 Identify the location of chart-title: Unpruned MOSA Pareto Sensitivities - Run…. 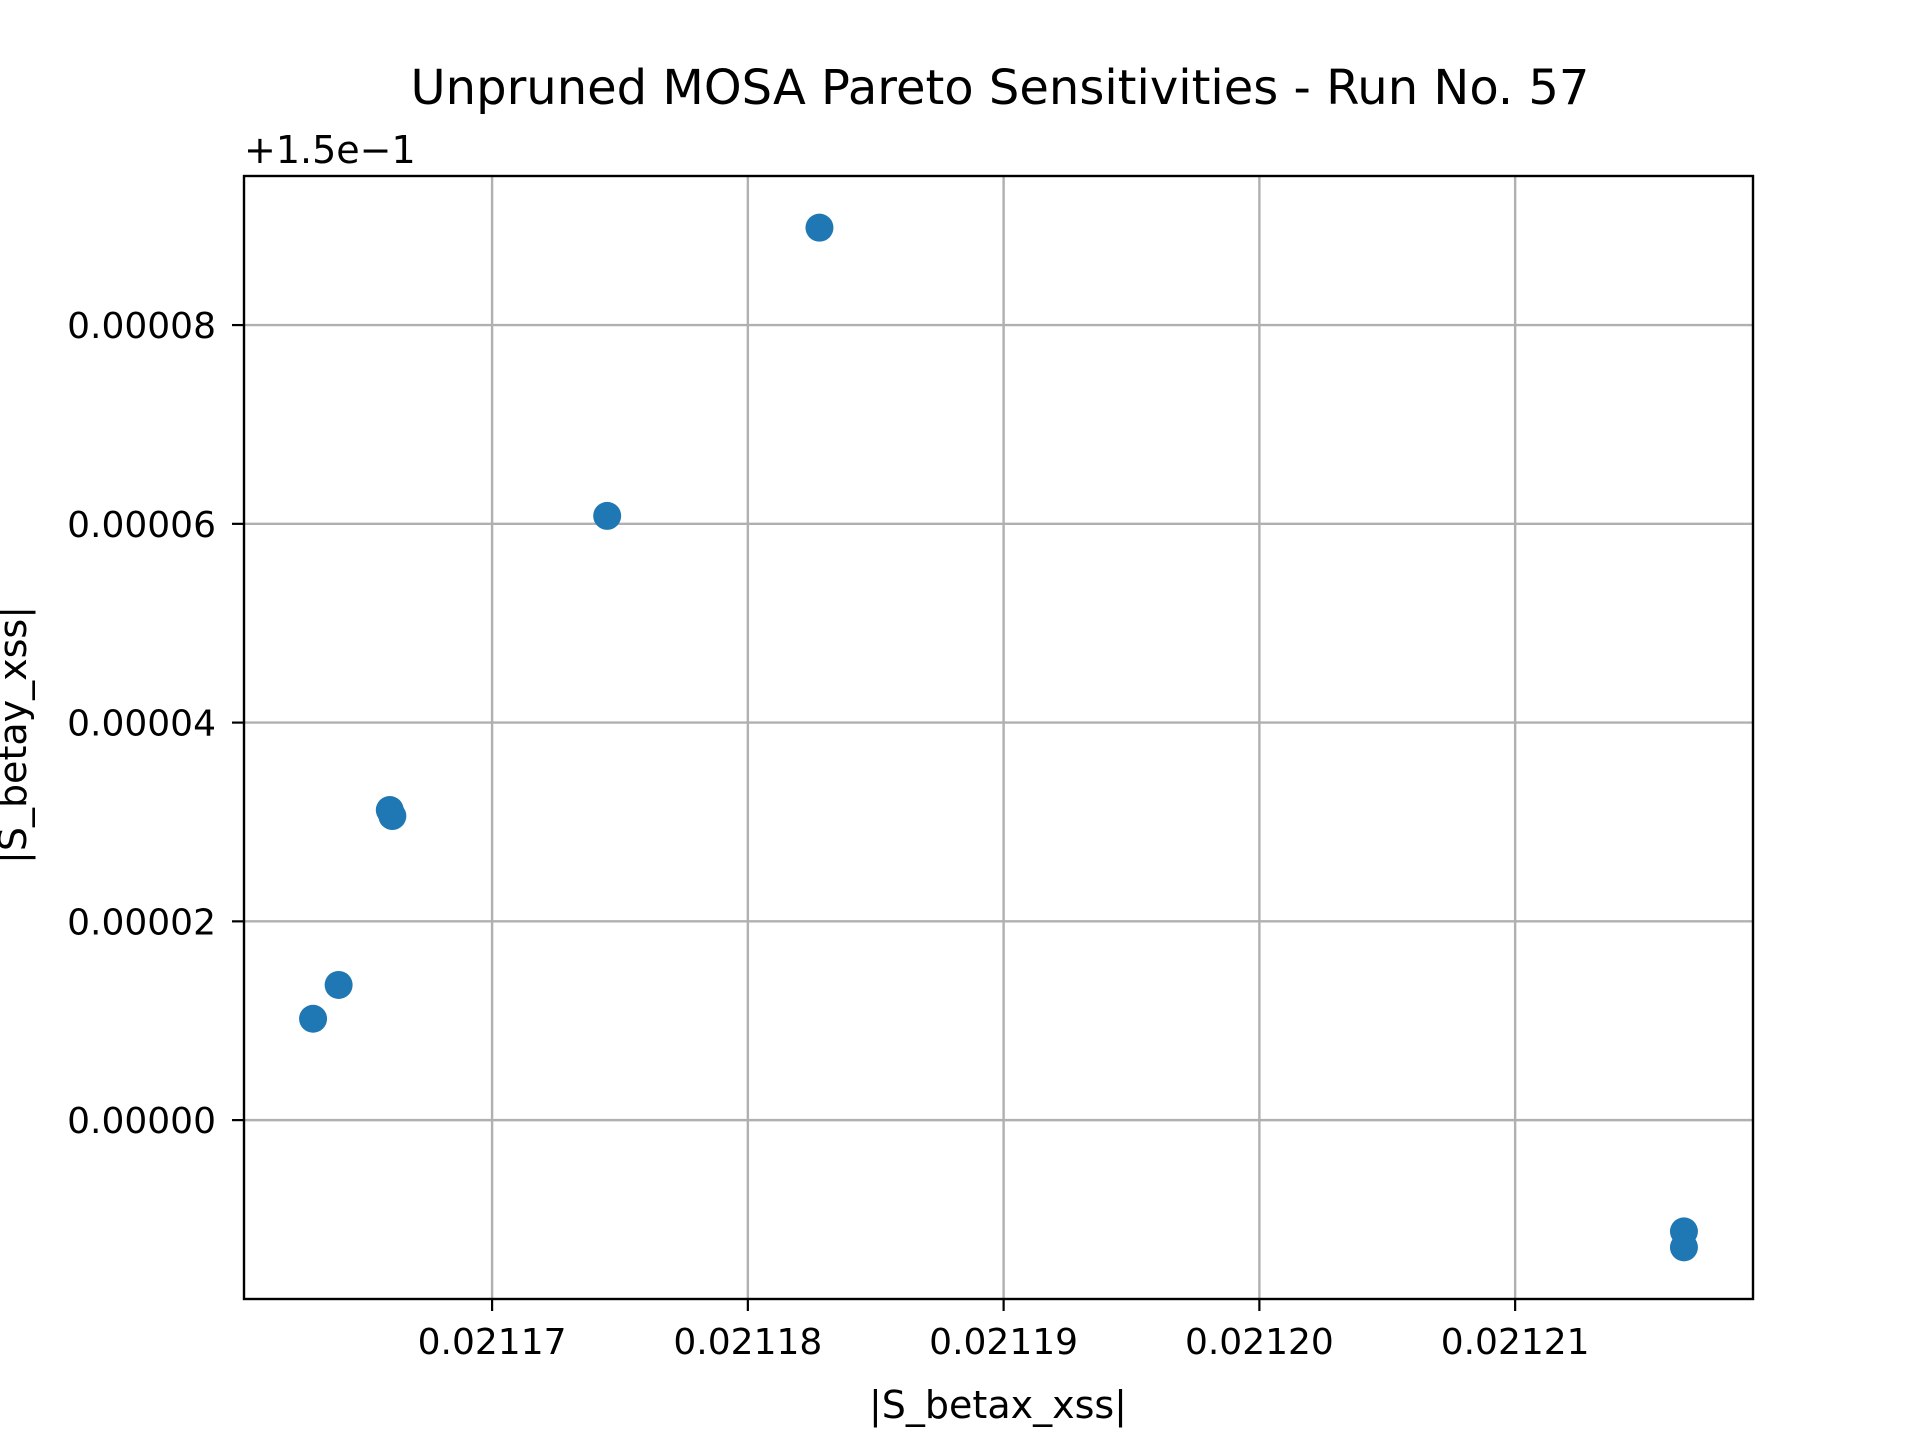
(1000, 88).